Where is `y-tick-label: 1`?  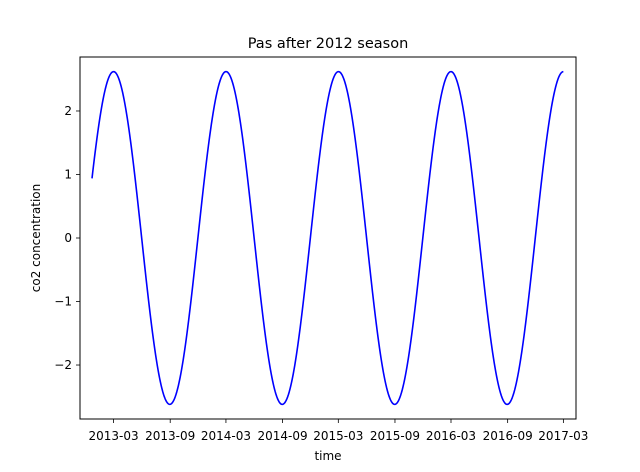 y-tick-label: 1 is located at coordinates (68, 174).